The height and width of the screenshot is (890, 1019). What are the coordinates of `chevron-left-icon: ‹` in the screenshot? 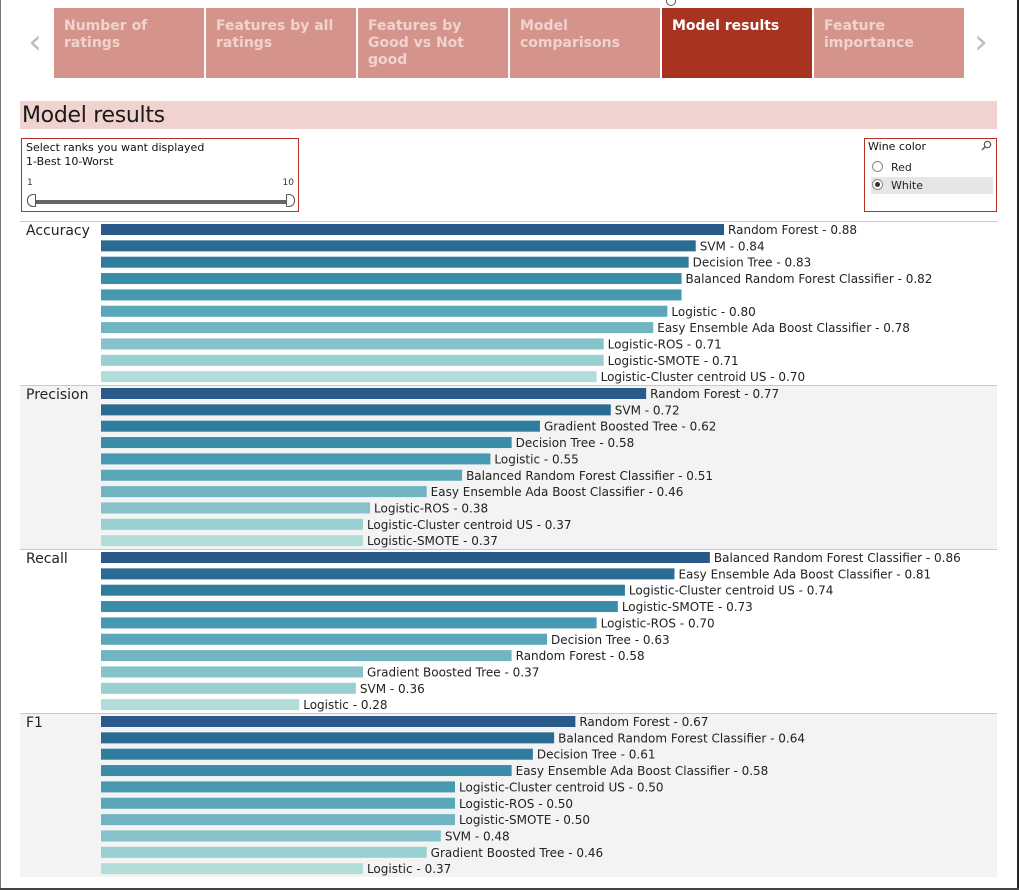 It's located at (35, 42).